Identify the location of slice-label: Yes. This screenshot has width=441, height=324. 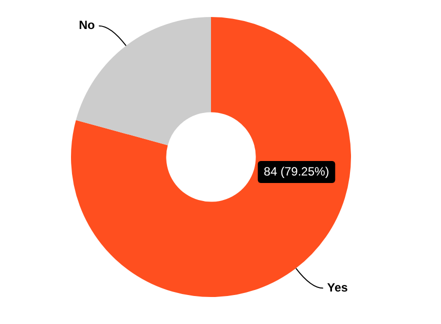
(337, 287).